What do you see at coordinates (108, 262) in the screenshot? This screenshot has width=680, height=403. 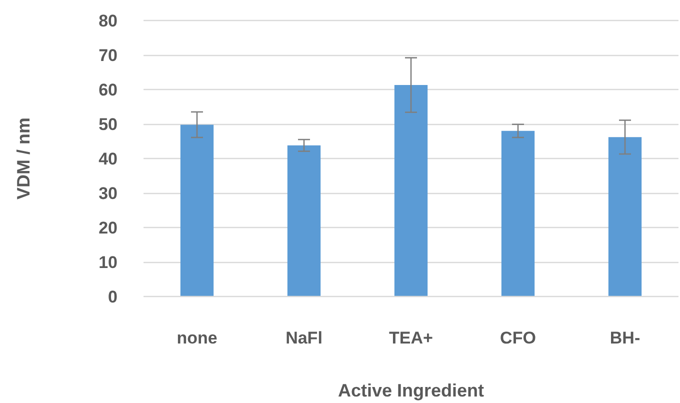 I see `y-tick-label: 10` at bounding box center [108, 262].